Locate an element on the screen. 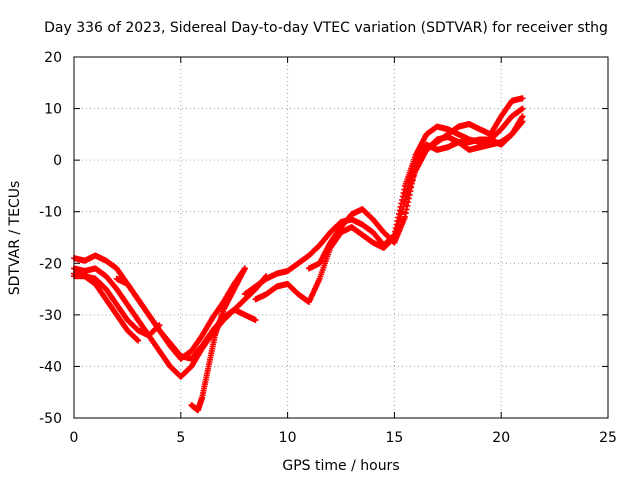  y-tick-label: -40 is located at coordinates (50, 367).